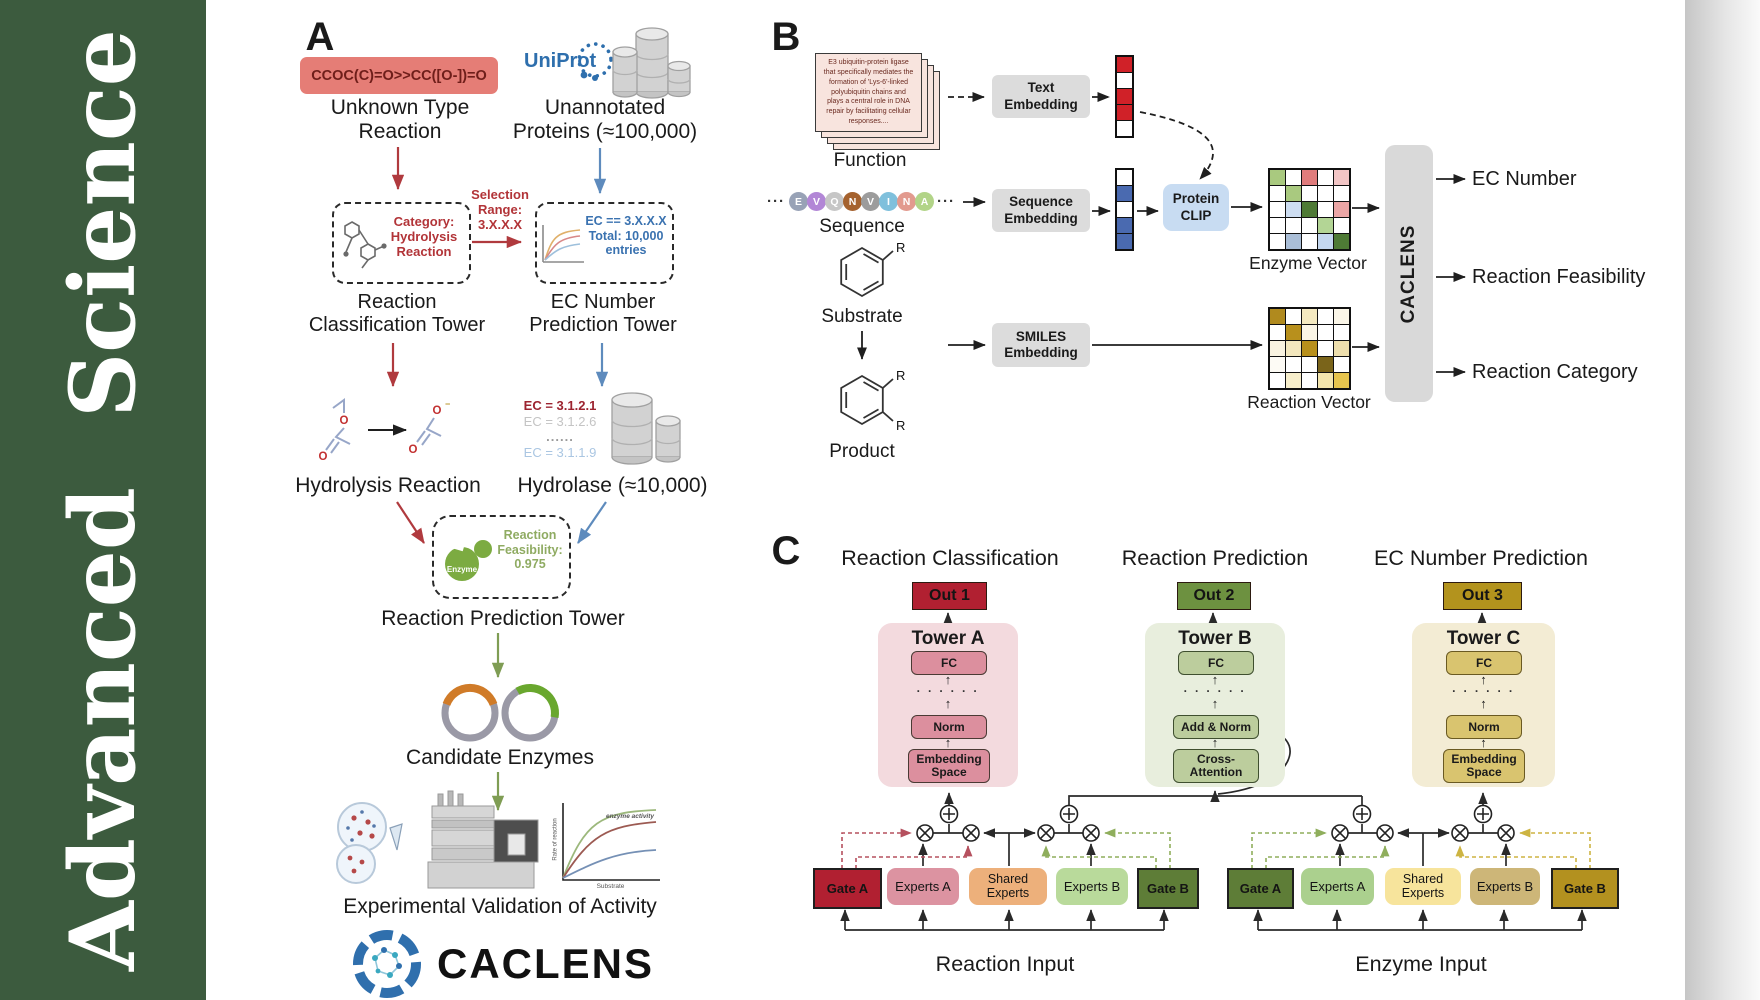 The width and height of the screenshot is (1760, 1000). What do you see at coordinates (1196, 207) in the screenshot?
I see `protein-clip-box: Protein CLIP` at bounding box center [1196, 207].